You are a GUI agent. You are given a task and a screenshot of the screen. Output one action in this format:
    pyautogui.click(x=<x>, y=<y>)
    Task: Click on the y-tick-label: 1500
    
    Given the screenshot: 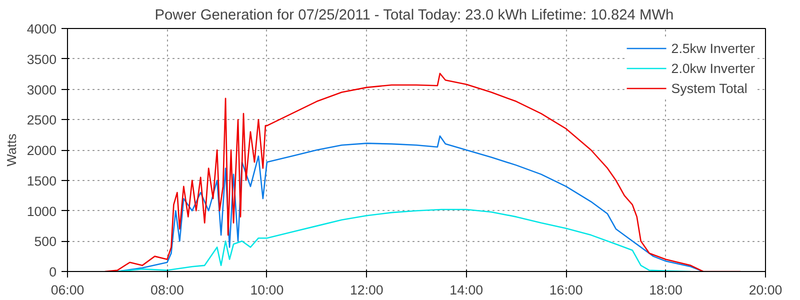 What is the action you would take?
    pyautogui.click(x=41, y=180)
    